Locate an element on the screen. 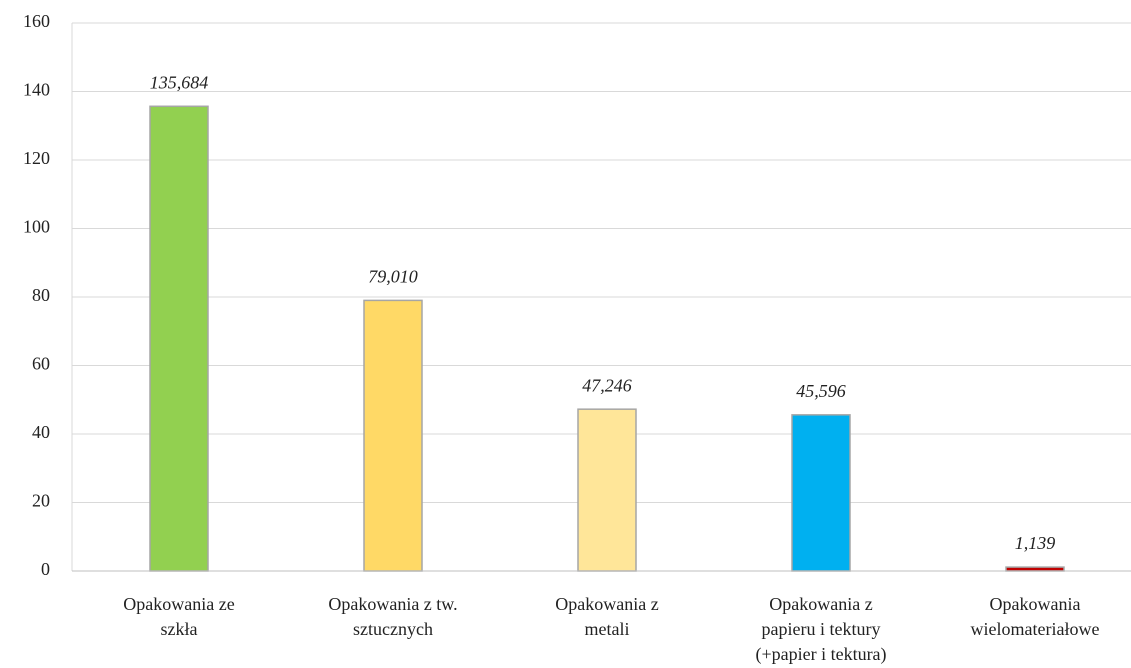 The width and height of the screenshot is (1131, 668). x-tick-label: Opakowania z tw. sztucznych is located at coordinates (392, 616).